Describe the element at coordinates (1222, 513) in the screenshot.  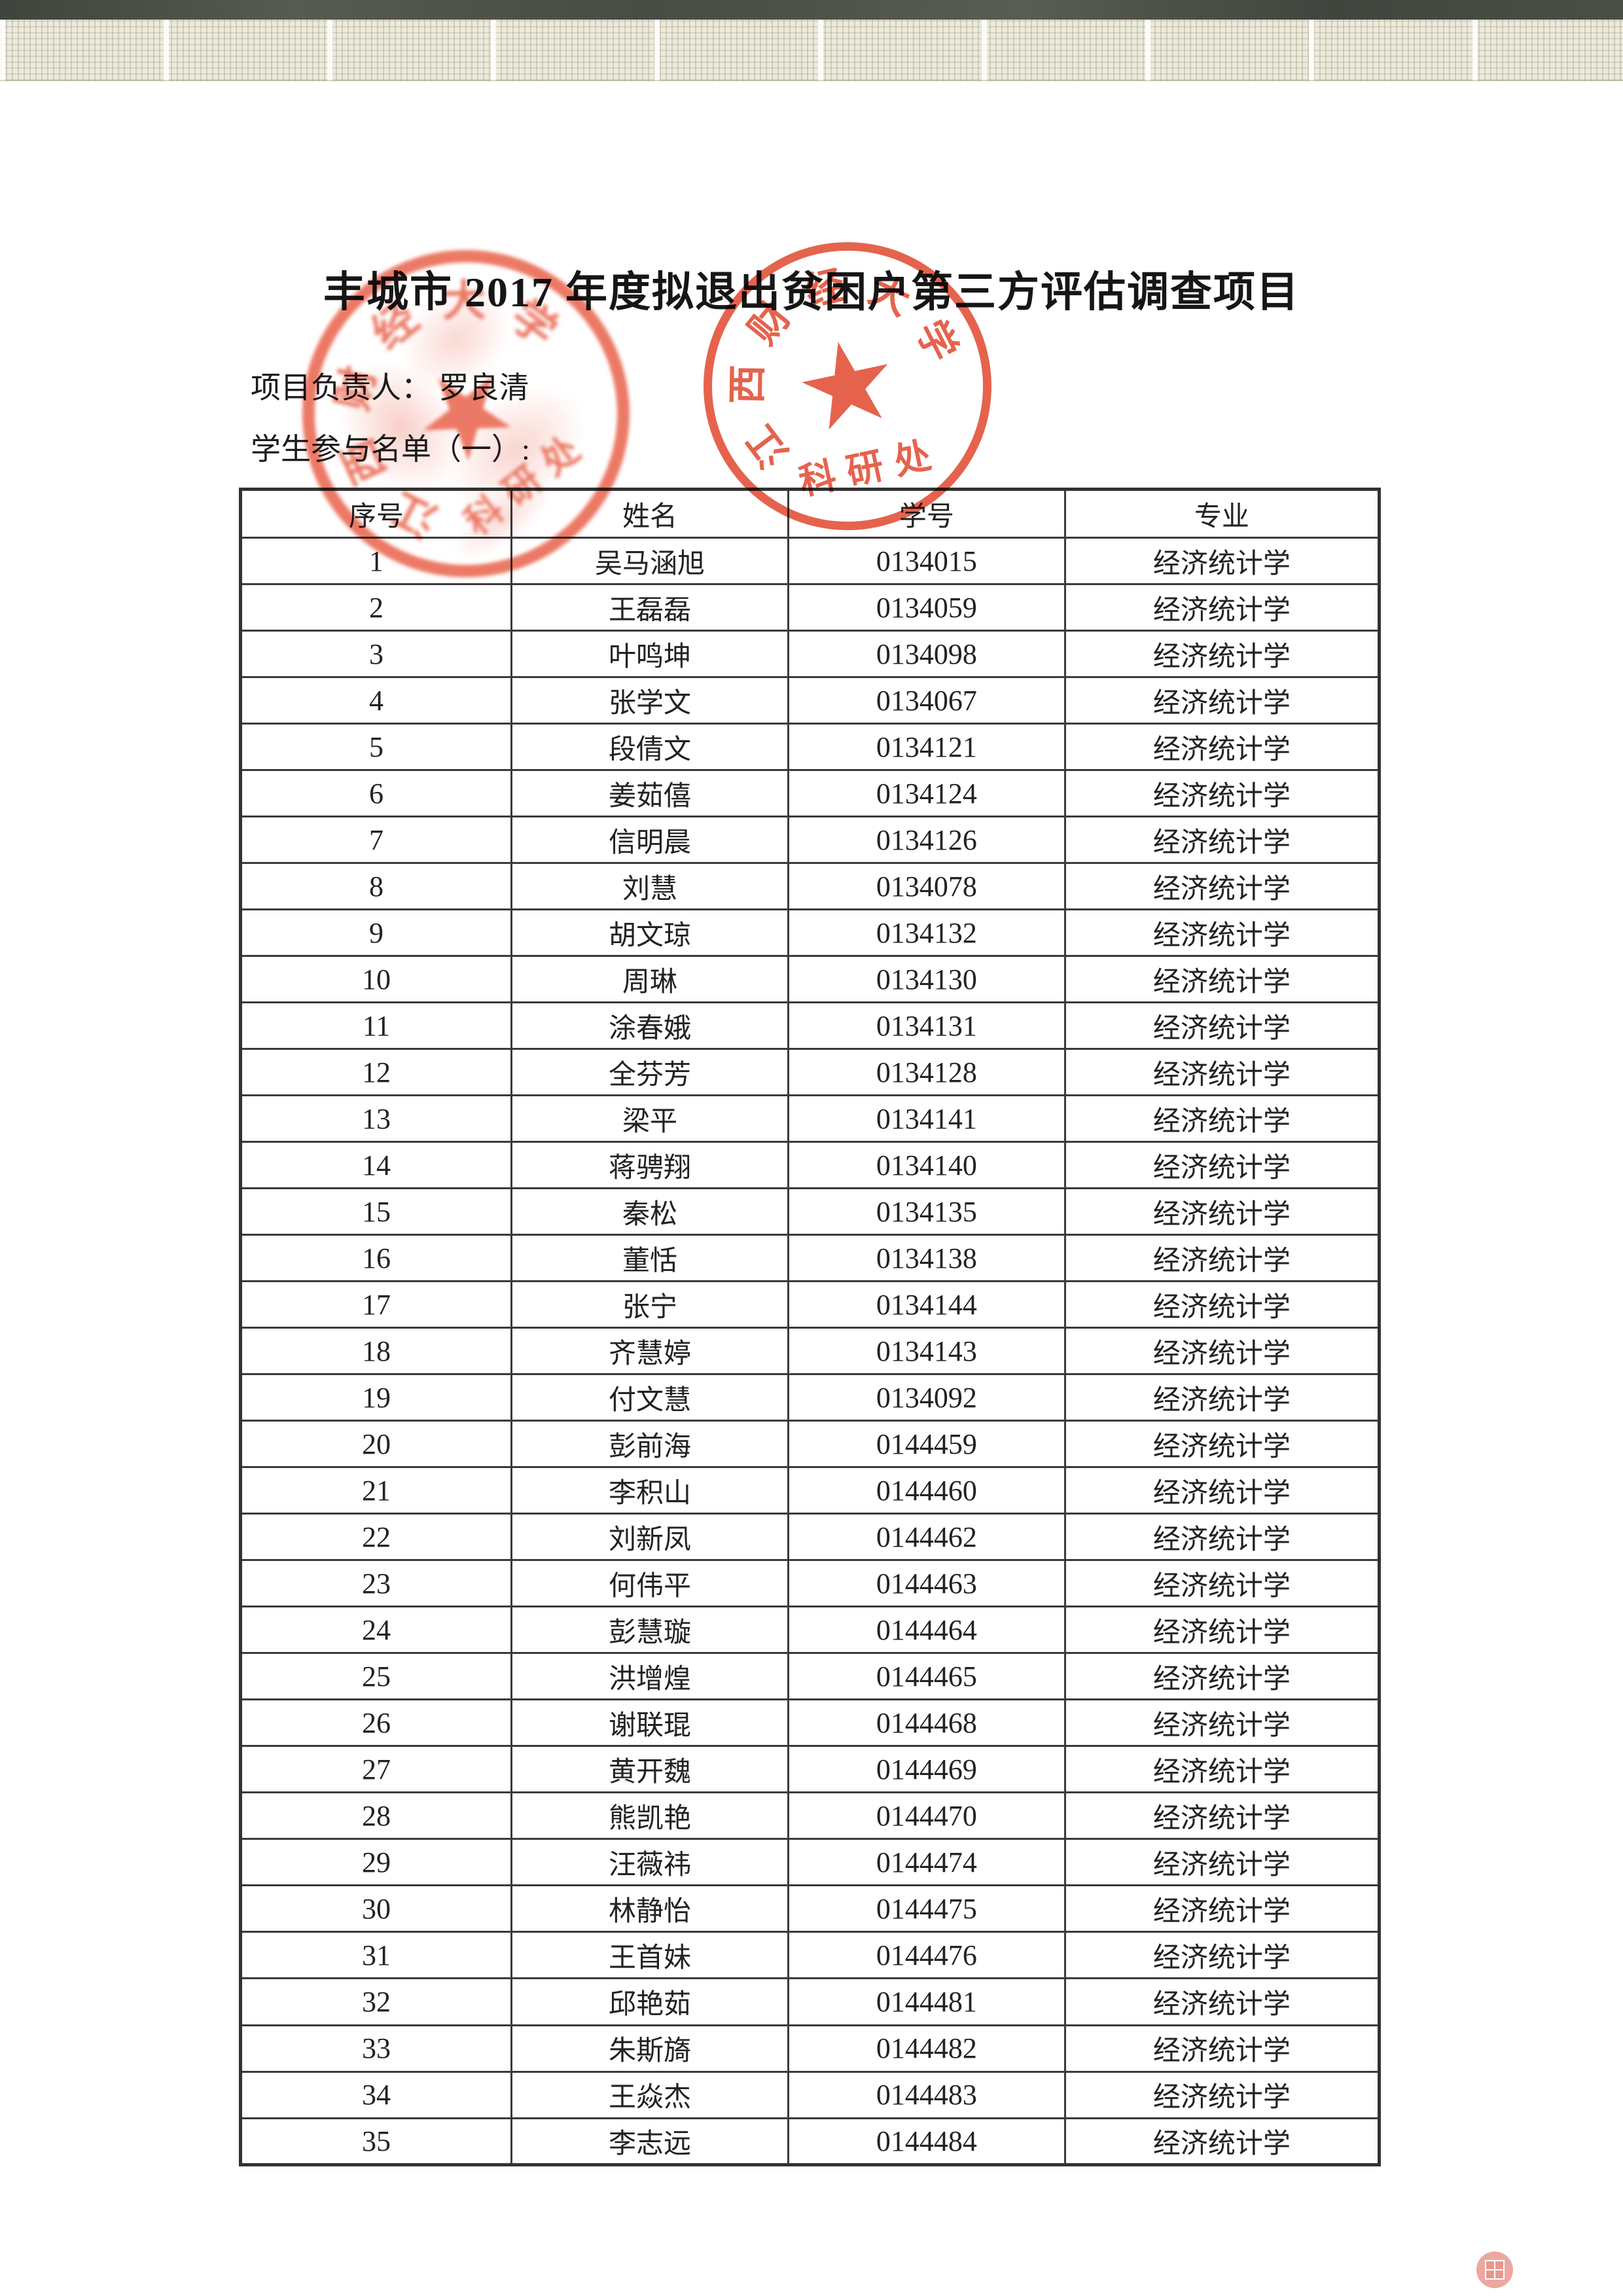
I see `column-header-major: 专业` at that location.